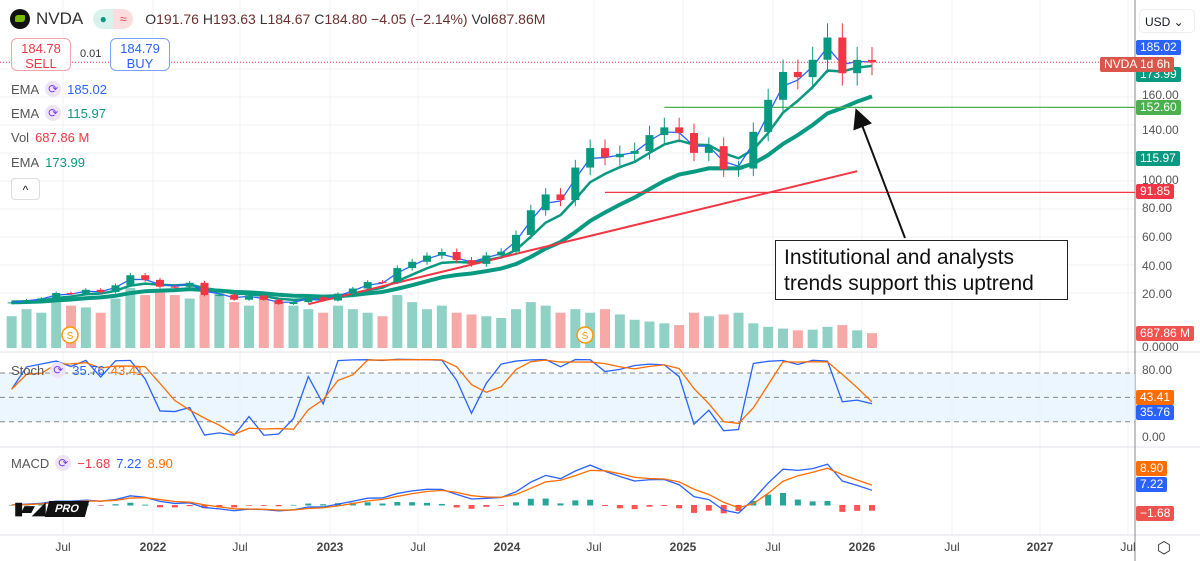 This screenshot has width=1200, height=561. What do you see at coordinates (1160, 347) in the screenshot?
I see `price-axis-label: 0.0000` at bounding box center [1160, 347].